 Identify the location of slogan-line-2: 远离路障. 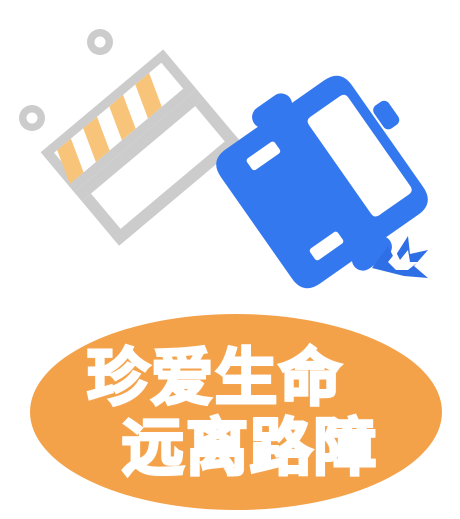
(249, 447).